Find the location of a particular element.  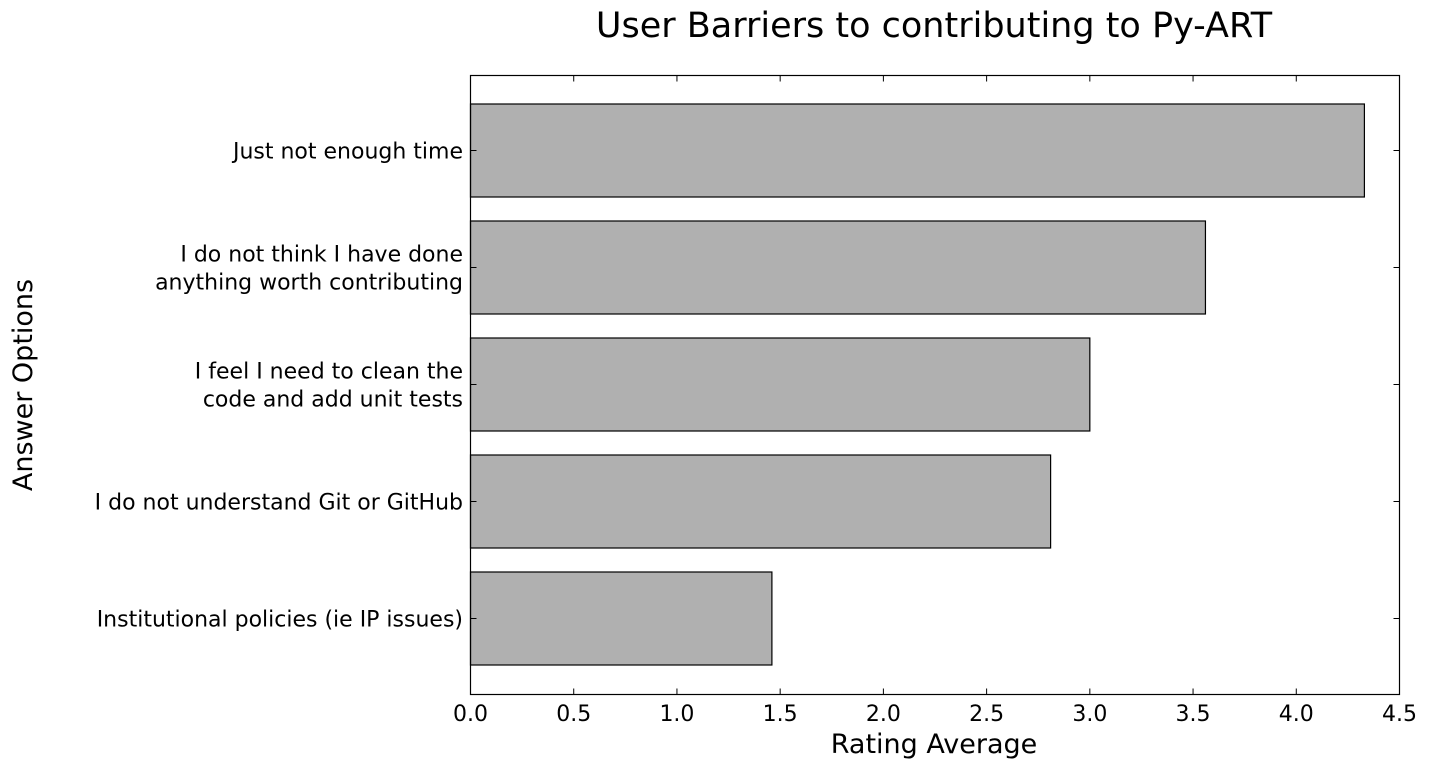

x-tick-label-1: 0.5 is located at coordinates (573, 714).